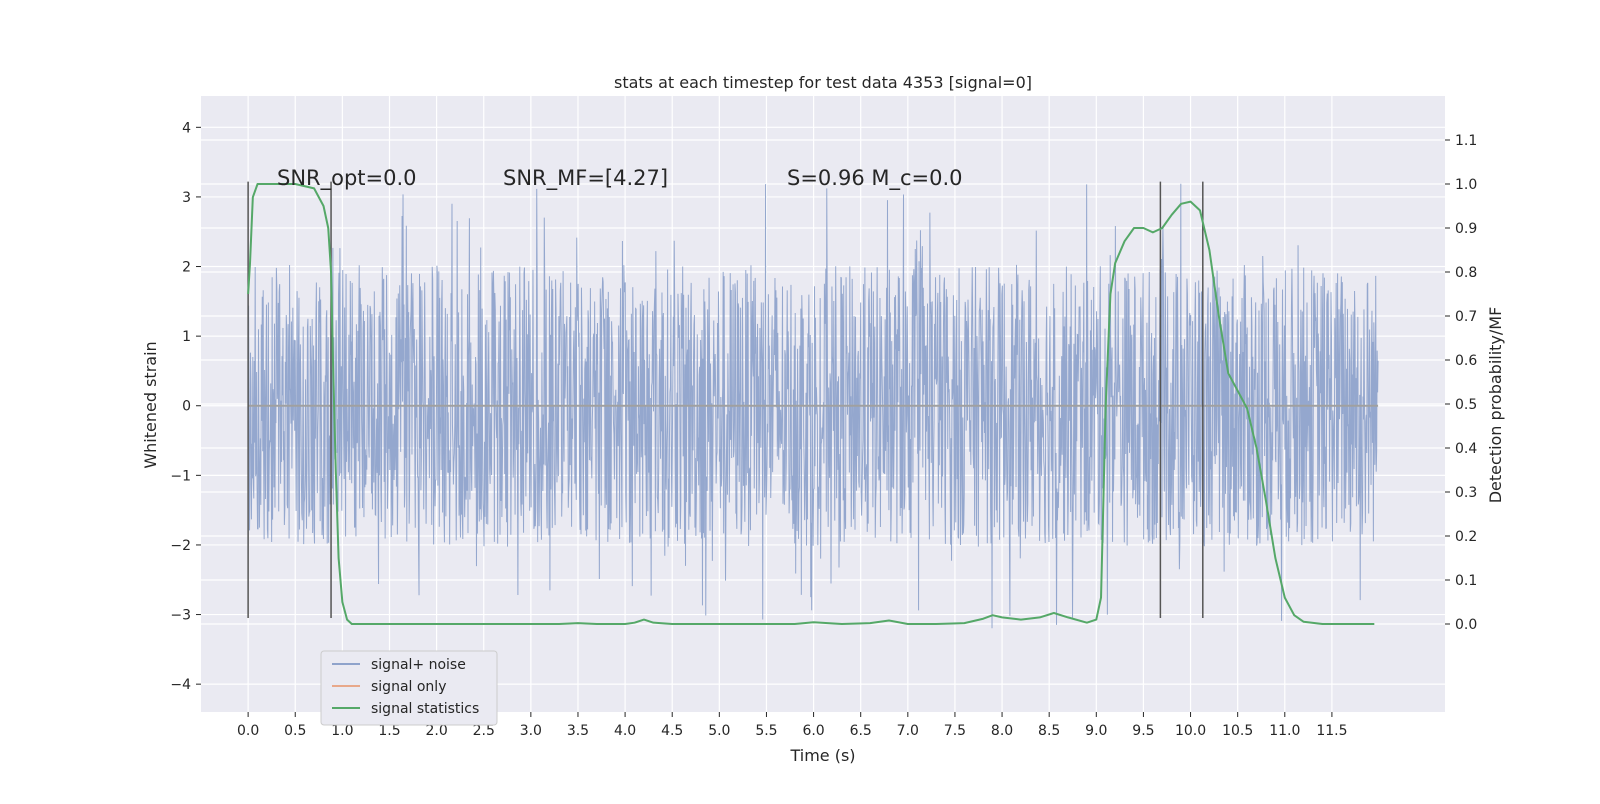 The height and width of the screenshot is (804, 1600). Describe the element at coordinates (1466, 317) in the screenshot. I see `y-right-tick-label: 0.7` at that location.